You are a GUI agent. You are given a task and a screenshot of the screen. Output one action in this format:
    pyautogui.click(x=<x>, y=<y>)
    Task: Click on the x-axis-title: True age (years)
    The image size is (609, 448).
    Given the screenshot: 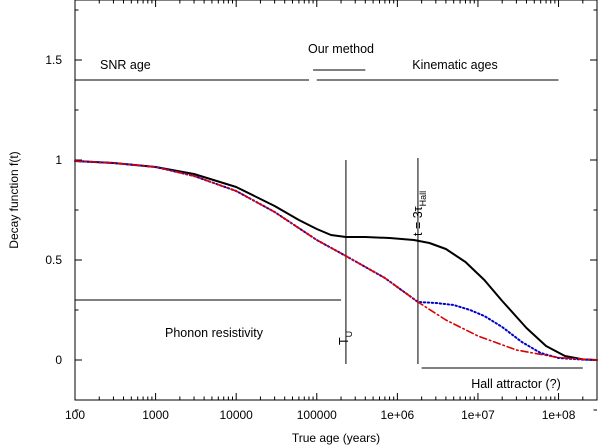 What is the action you would take?
    pyautogui.click(x=336, y=438)
    